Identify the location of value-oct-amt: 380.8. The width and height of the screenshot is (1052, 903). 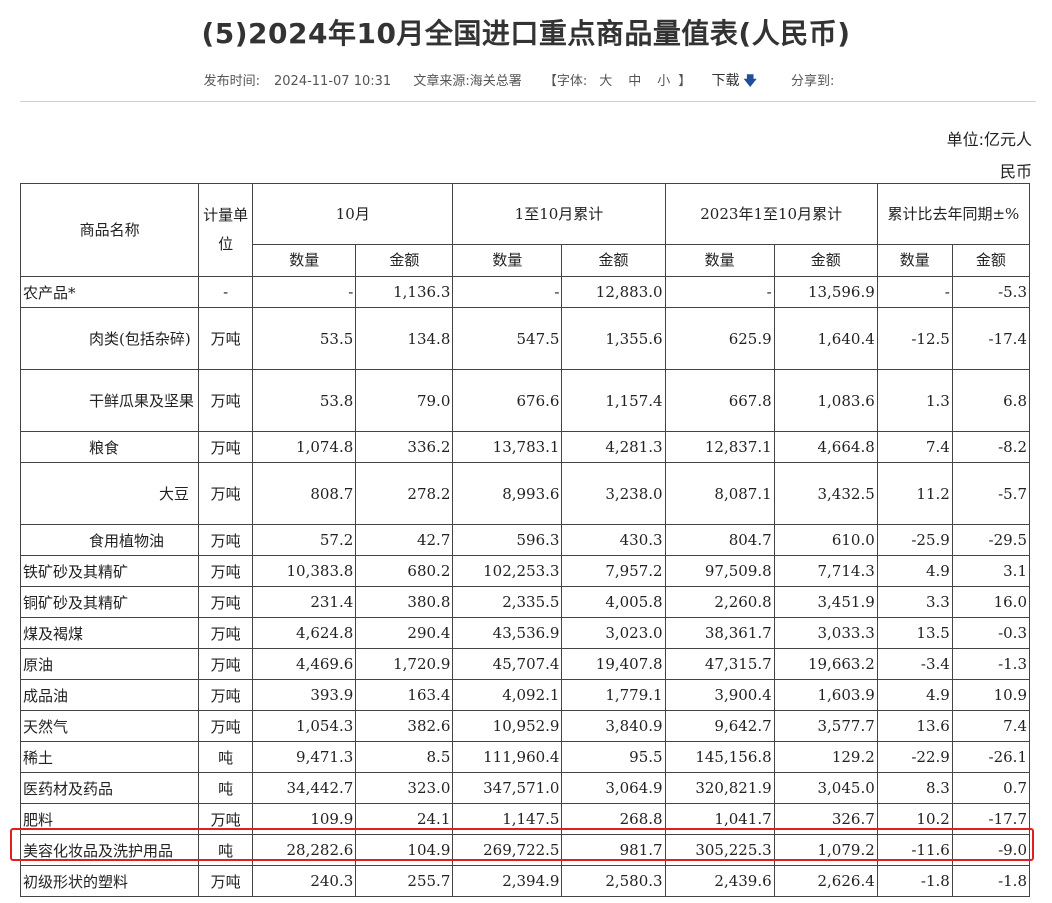
(404, 602).